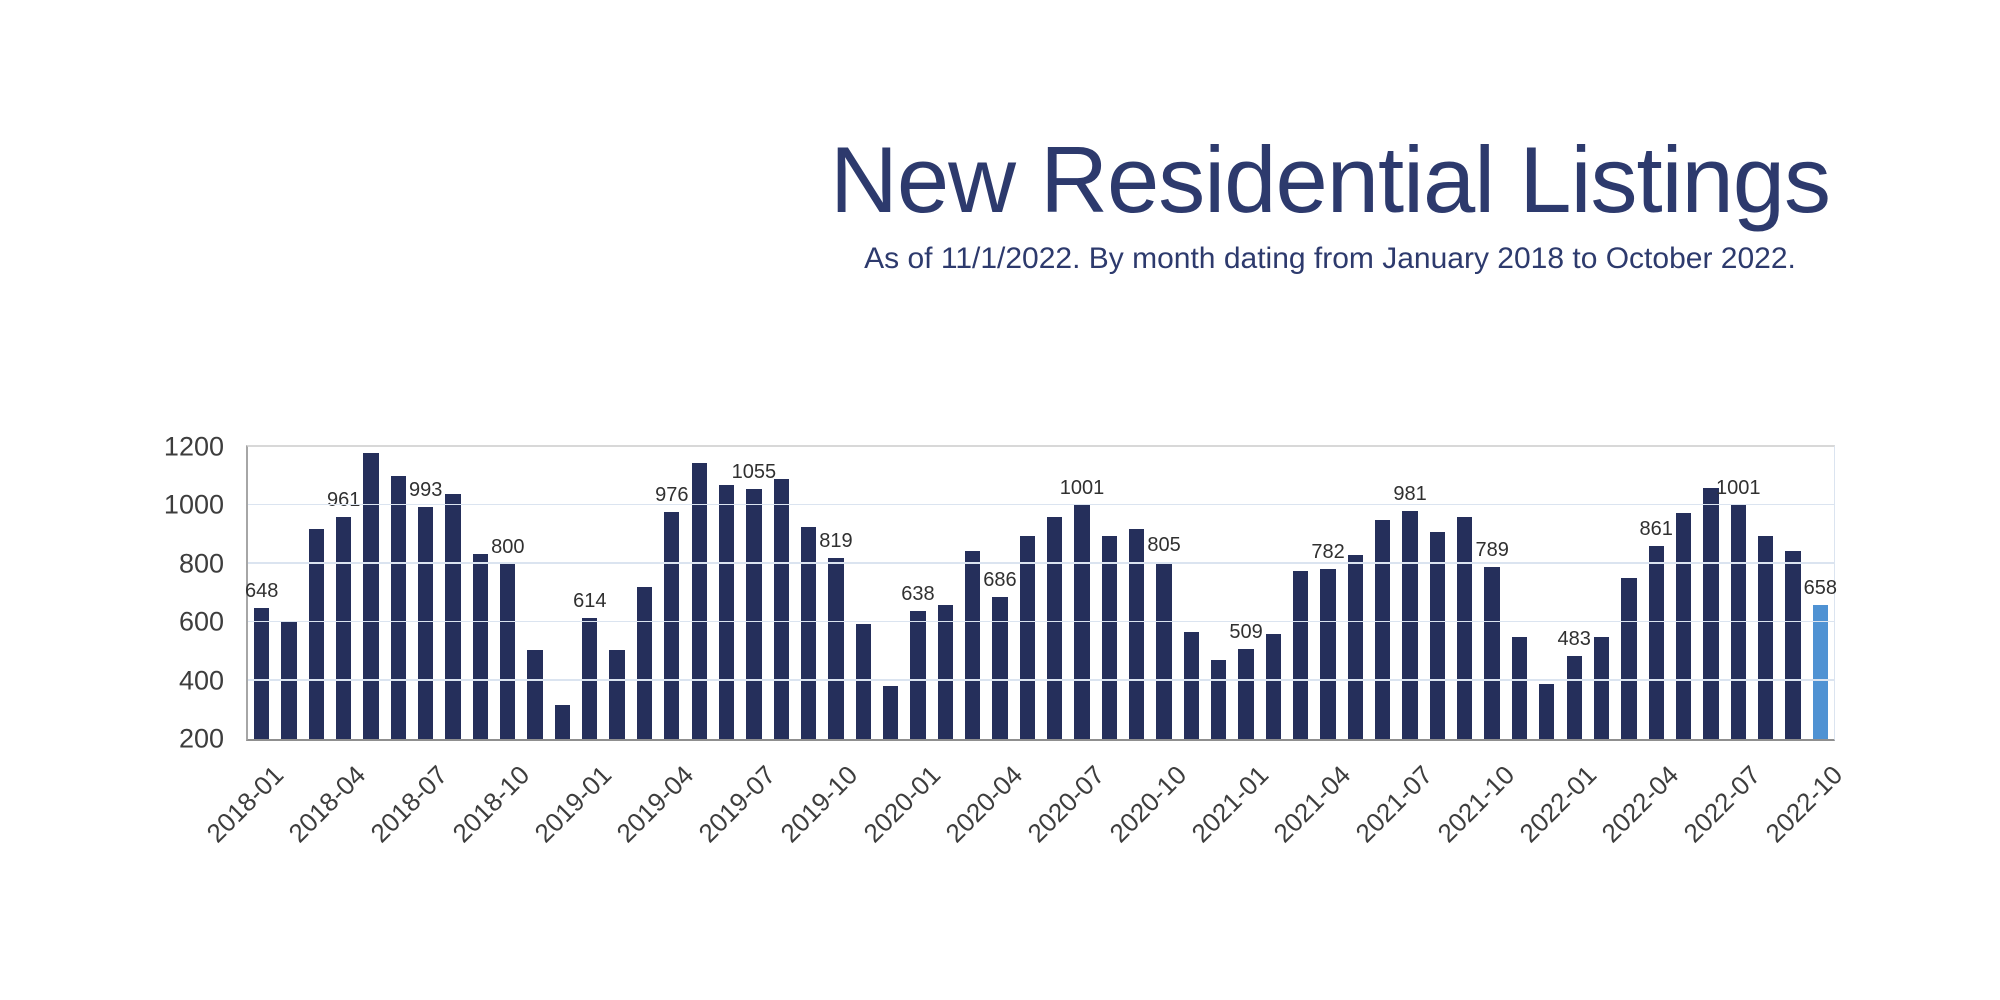 Image resolution: width=2000 pixels, height=1000 pixels. What do you see at coordinates (201, 680) in the screenshot?
I see `y-axis-tick-label: 400` at bounding box center [201, 680].